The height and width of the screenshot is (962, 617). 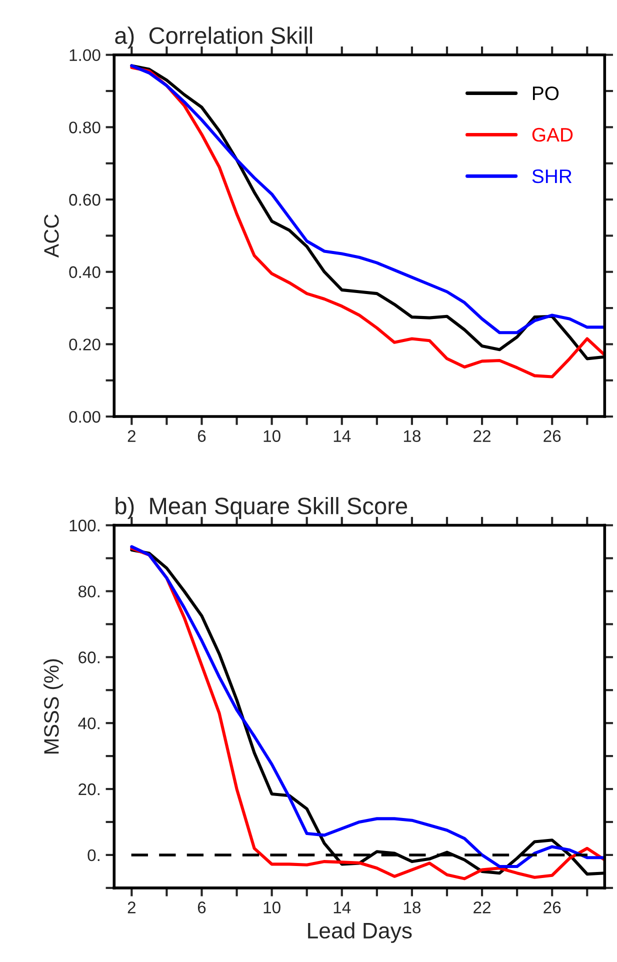 I want to click on y-tick-label: 20., so click(x=89, y=789).